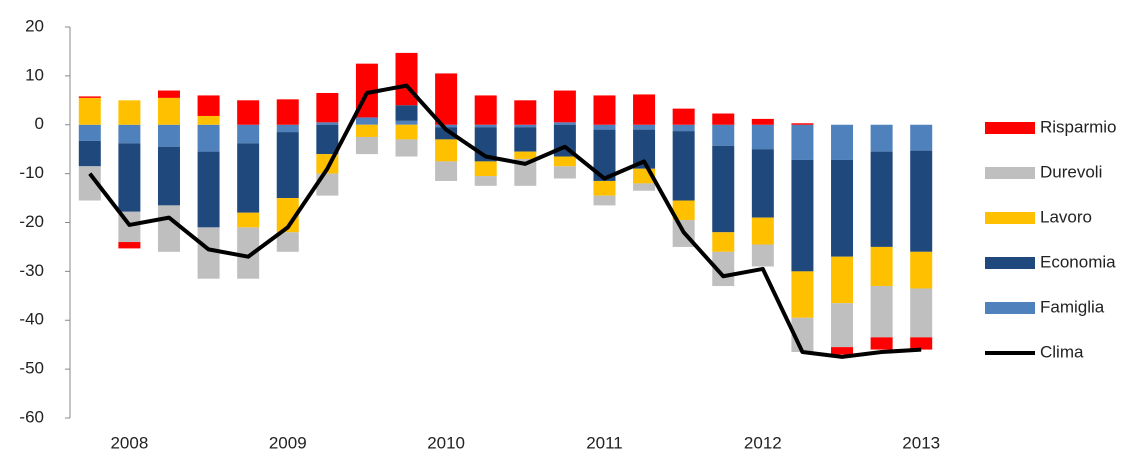 The height and width of the screenshot is (457, 1142). Describe the element at coordinates (31, 416) in the screenshot. I see `y-tick-label: -60` at that location.